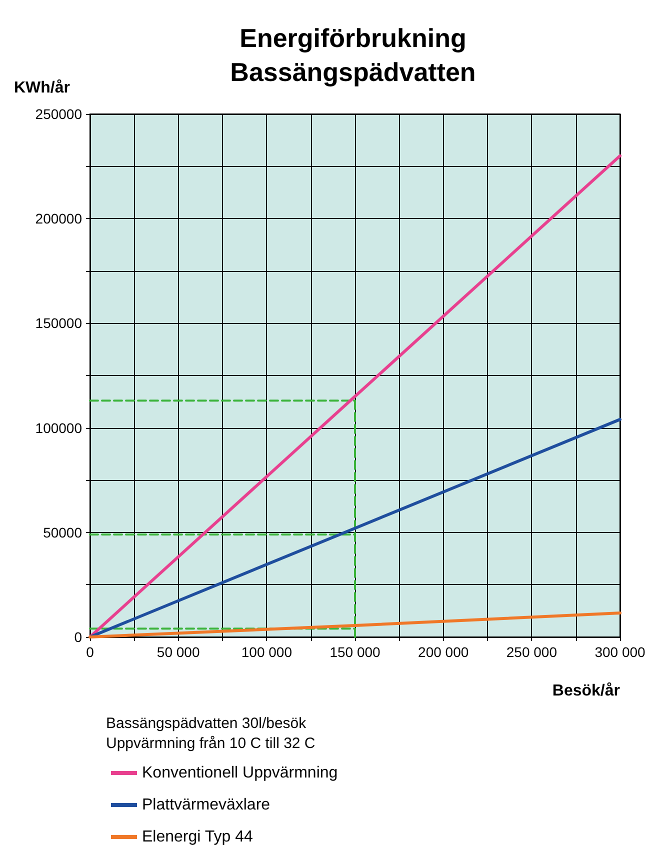 Image resolution: width=672 pixels, height=858 pixels. I want to click on x-tick-label: 150 000, so click(355, 652).